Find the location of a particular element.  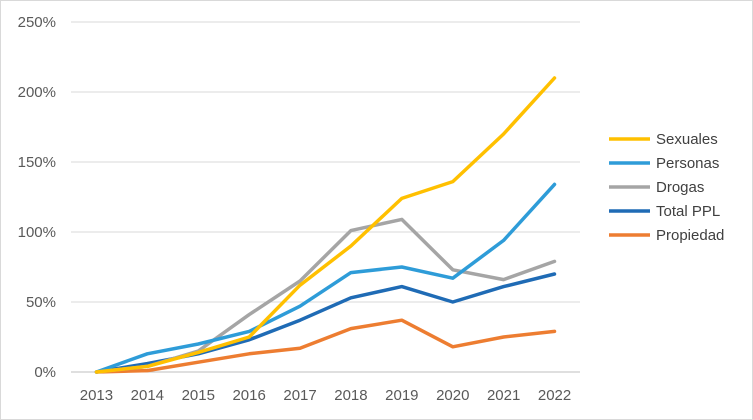

y-tick-label: 0% is located at coordinates (45, 372).